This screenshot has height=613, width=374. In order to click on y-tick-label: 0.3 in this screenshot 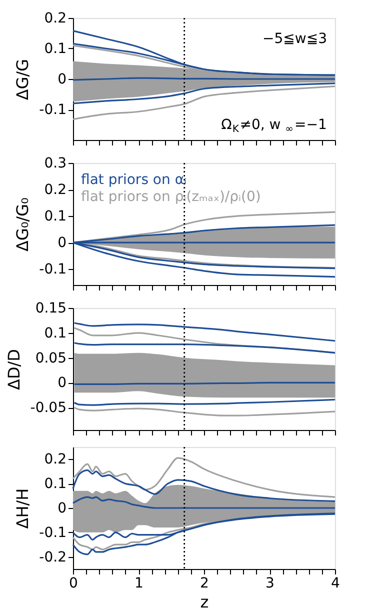, I will do `click(55, 164)`.